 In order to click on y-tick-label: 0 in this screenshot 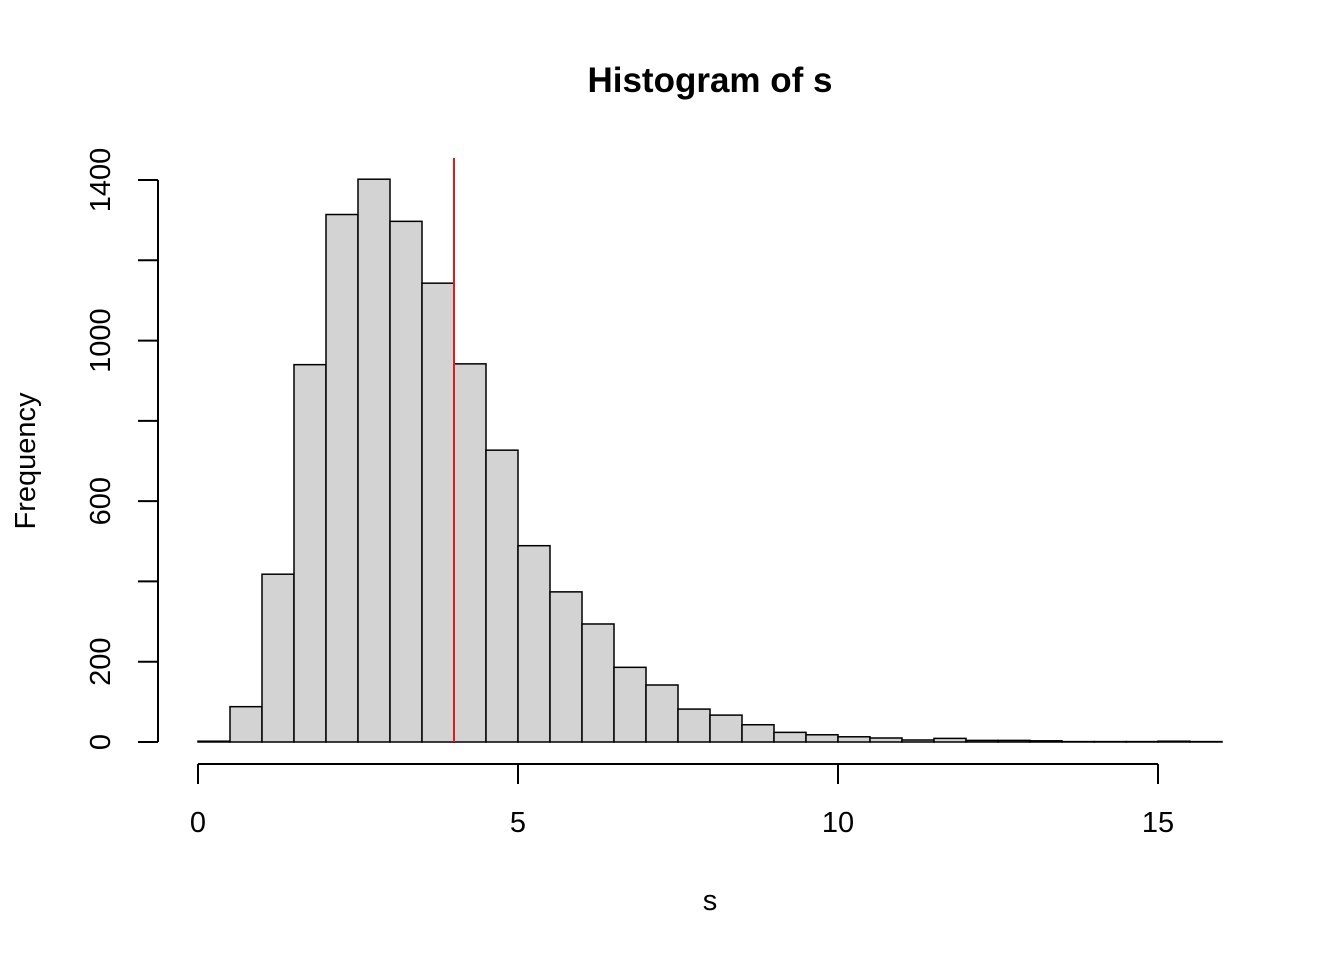, I will do `click(101, 742)`.